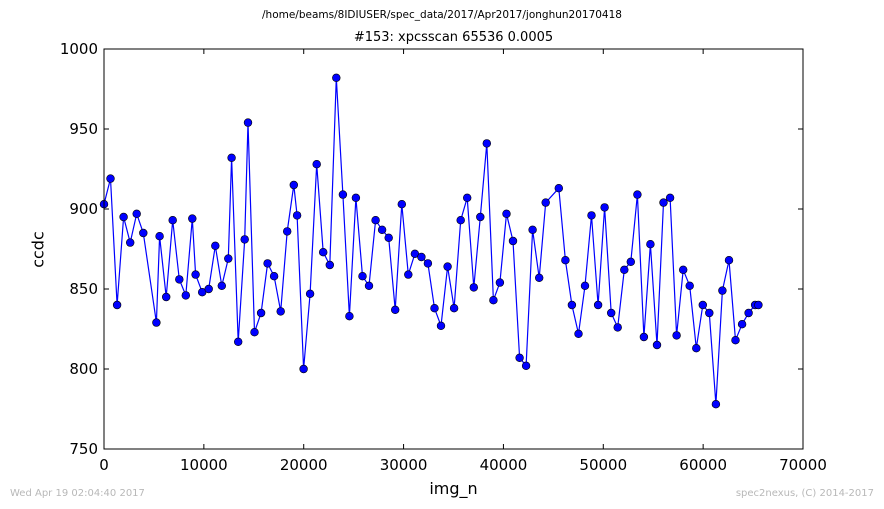 Image resolution: width=884 pixels, height=509 pixels. What do you see at coordinates (504, 465) in the screenshot?
I see `x-tick-label: 40000` at bounding box center [504, 465].